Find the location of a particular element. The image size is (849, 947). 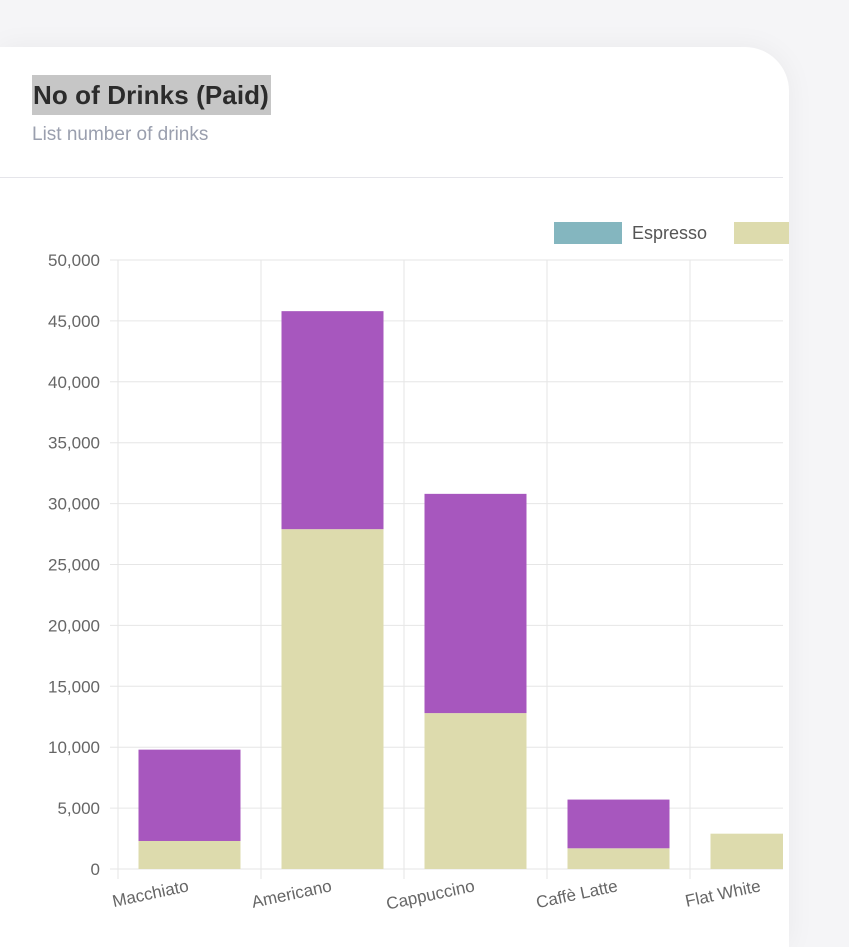

x-tick-label: Americano is located at coordinates (291, 893).